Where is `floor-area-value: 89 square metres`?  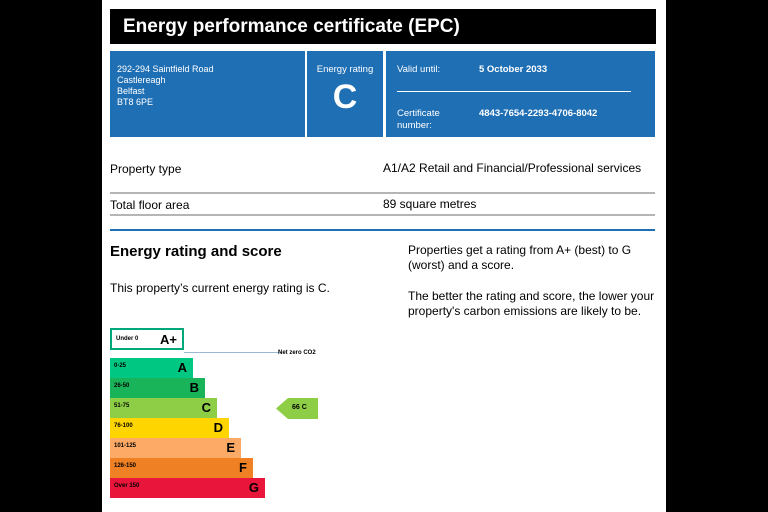 floor-area-value: 89 square metres is located at coordinates (430, 204).